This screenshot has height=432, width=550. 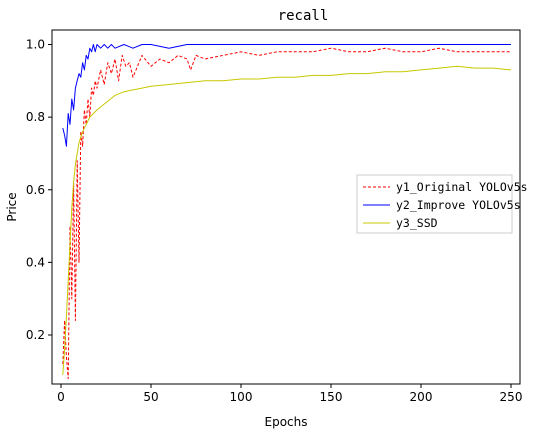 What do you see at coordinates (35, 45) in the screenshot?
I see `y-tick-label: 1.0` at bounding box center [35, 45].